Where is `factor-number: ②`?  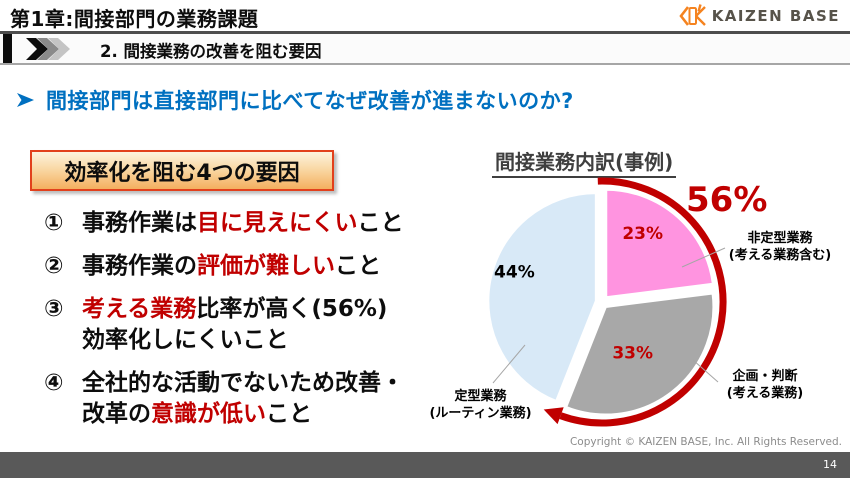 factor-number: ② is located at coordinates (54, 266).